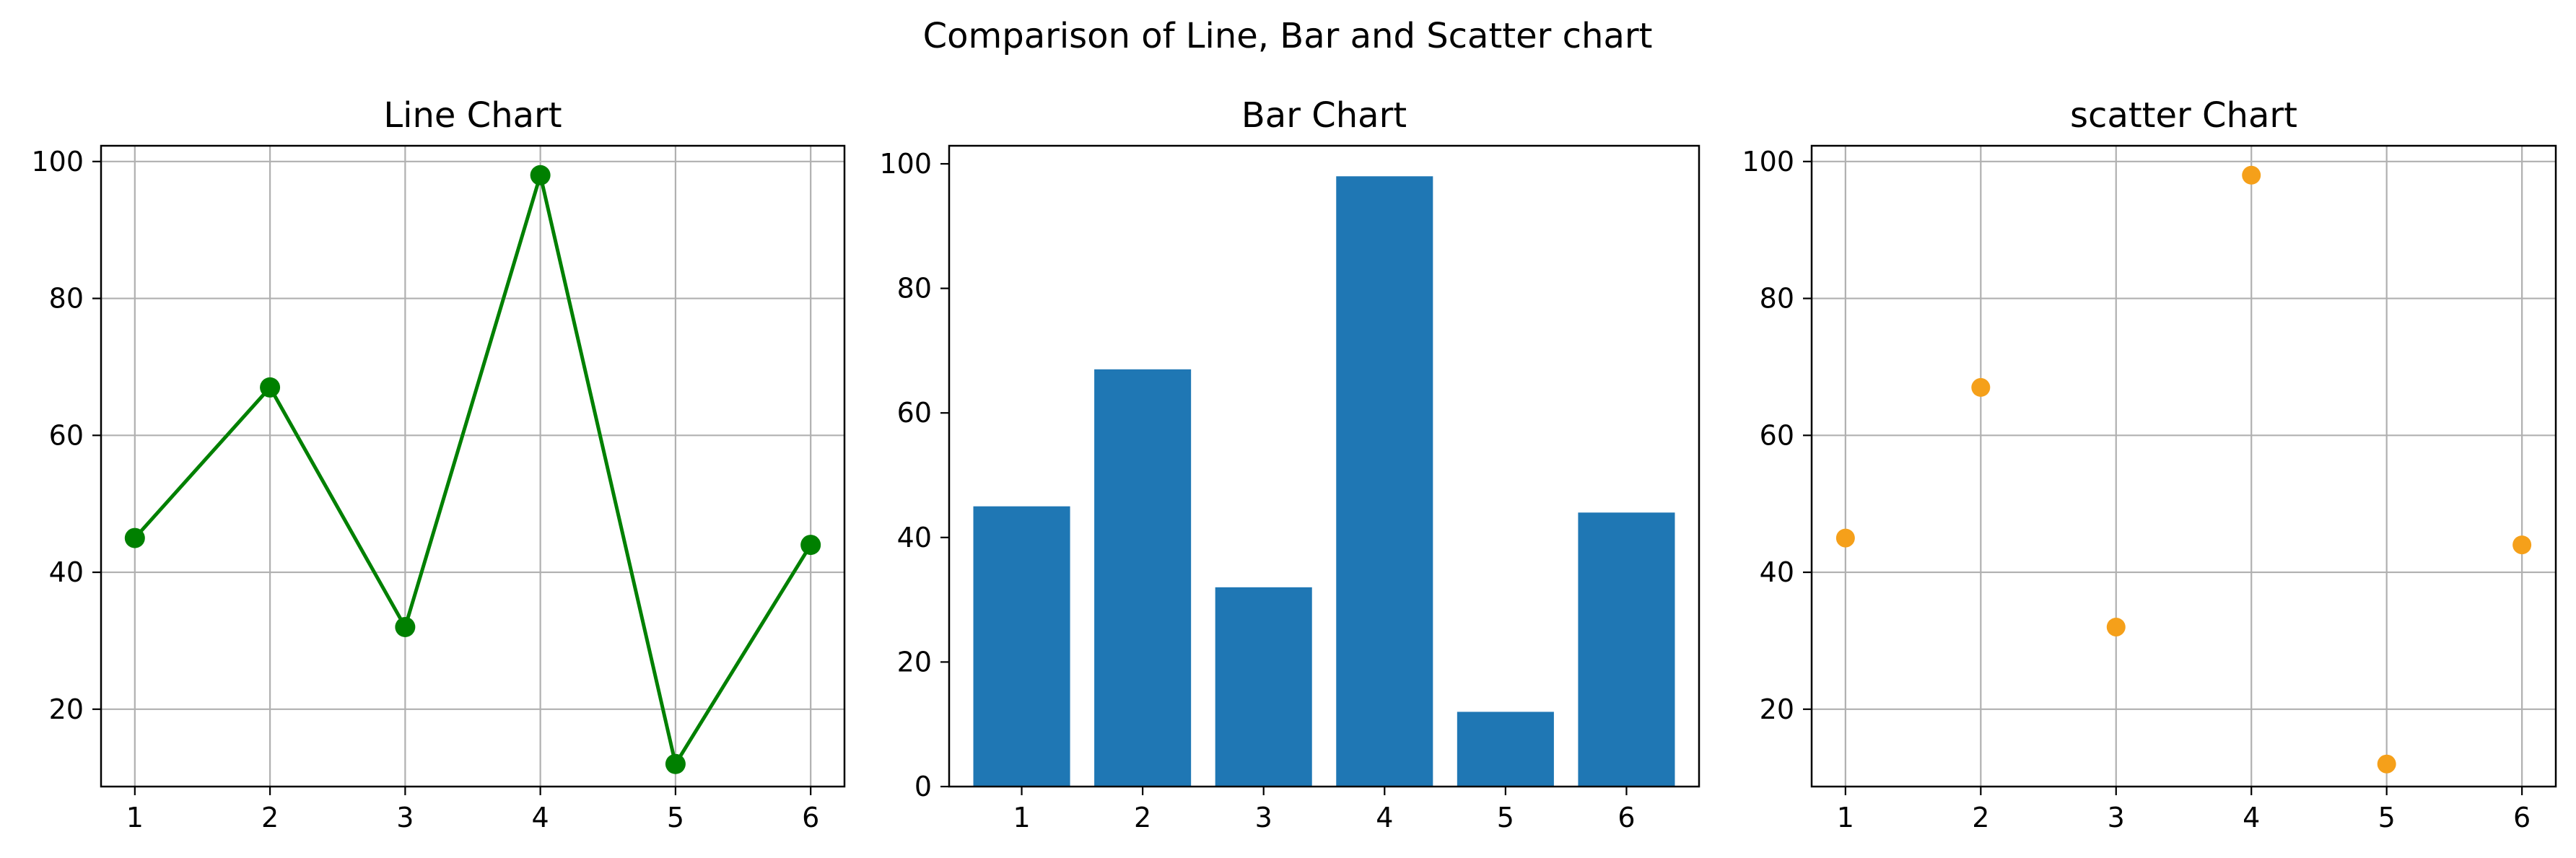  Describe the element at coordinates (923, 787) in the screenshot. I see `y-tick-label: 0` at that location.